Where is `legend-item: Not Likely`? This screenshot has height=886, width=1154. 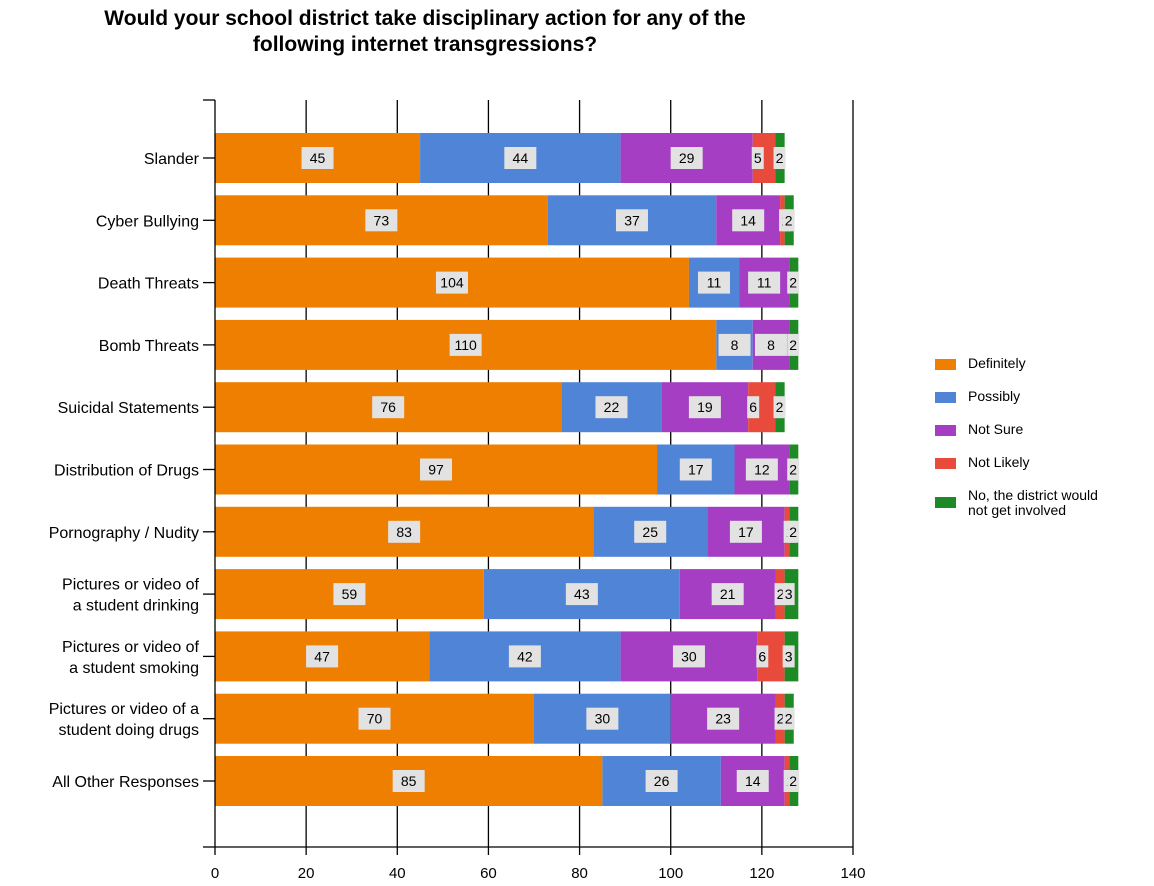
legend-item: Not Likely is located at coordinates (1042, 471).